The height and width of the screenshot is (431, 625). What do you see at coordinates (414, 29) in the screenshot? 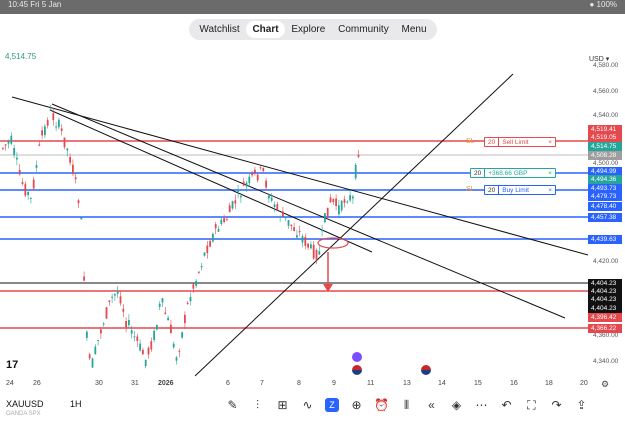
I see `tab-menu: Menu` at bounding box center [414, 29].